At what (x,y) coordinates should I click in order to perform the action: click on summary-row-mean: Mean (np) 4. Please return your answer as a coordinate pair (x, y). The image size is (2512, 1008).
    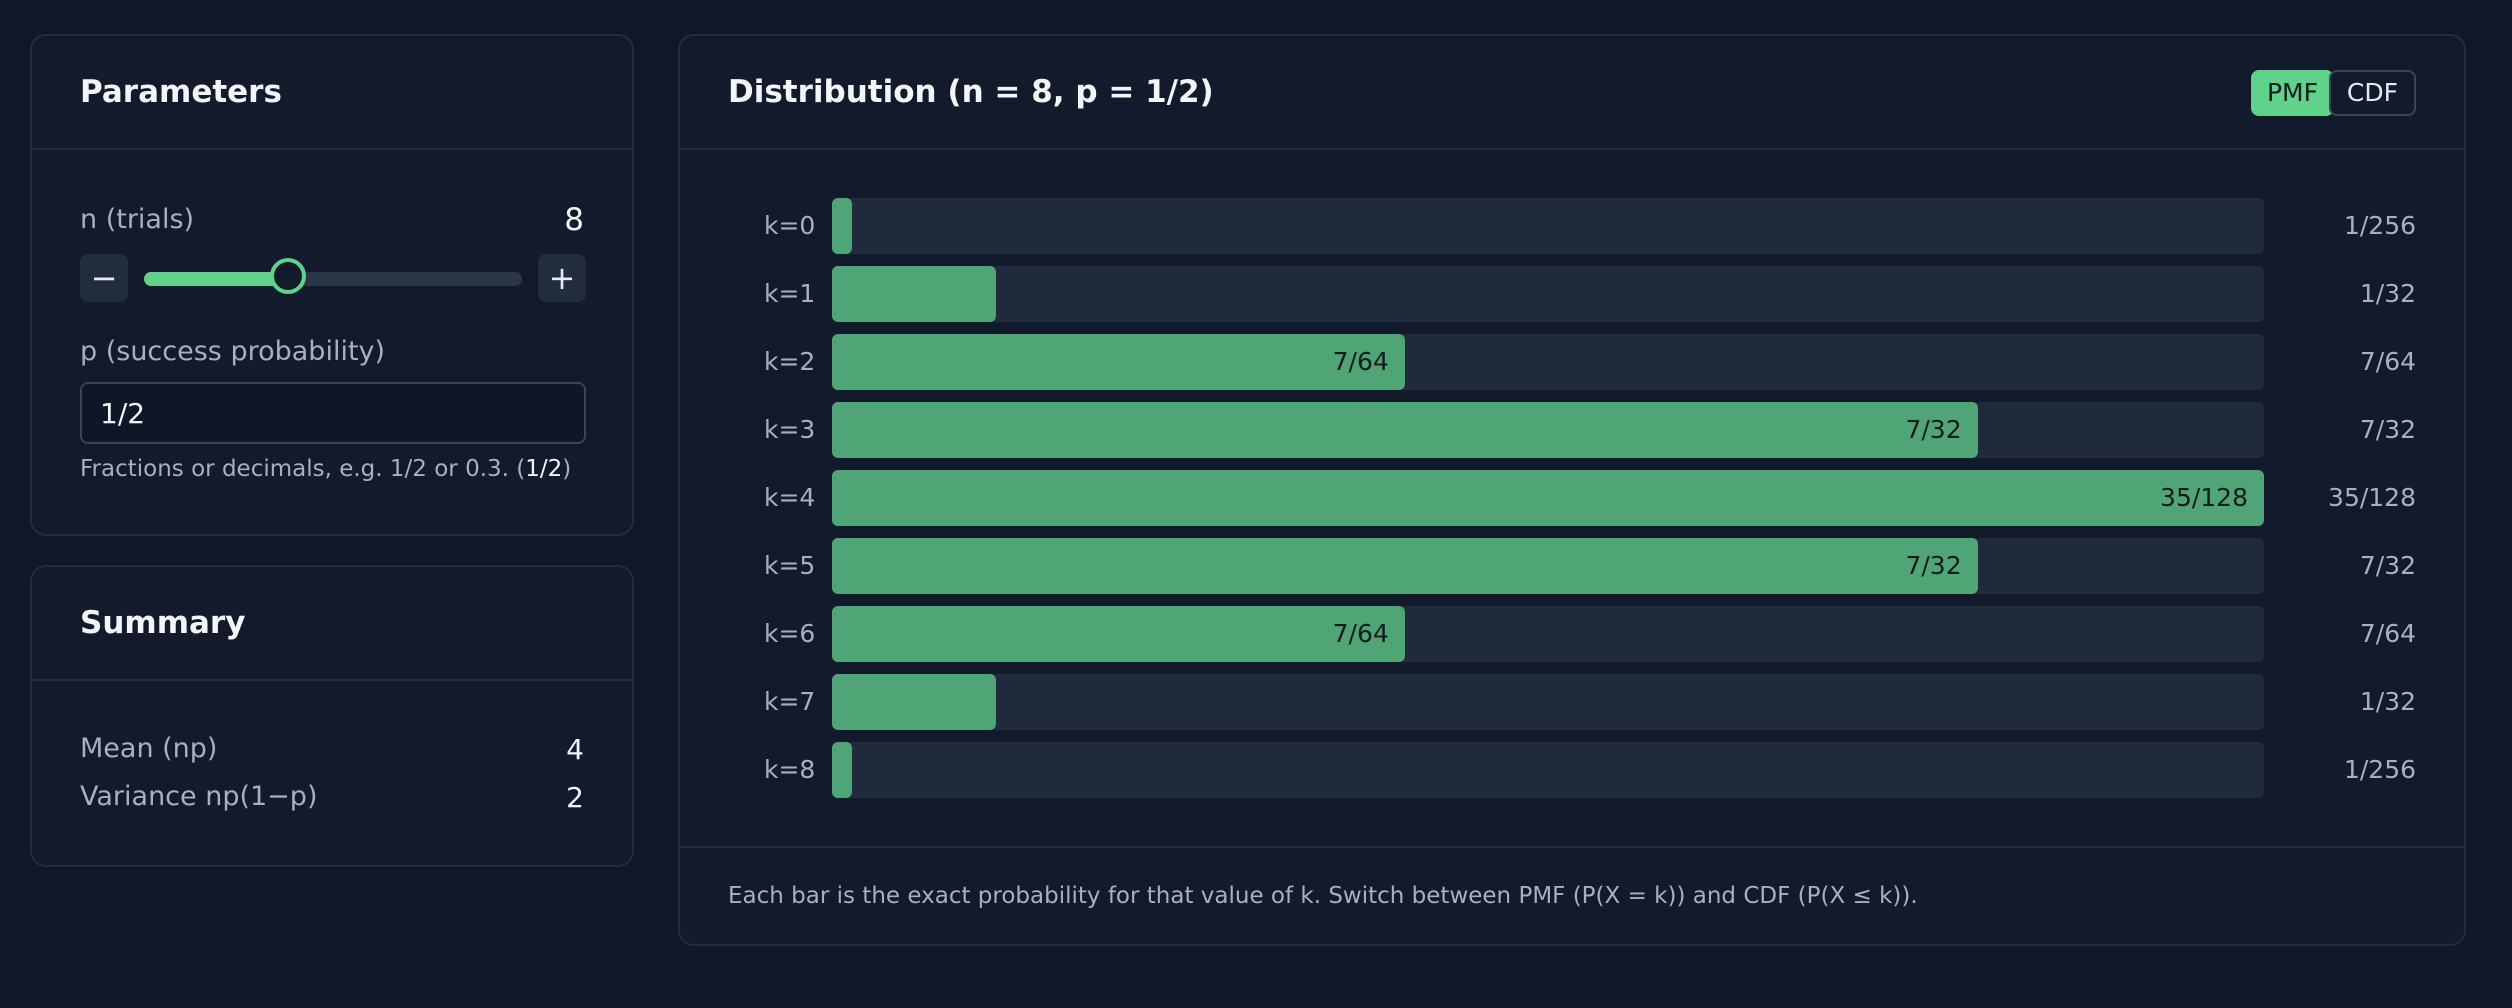
    Looking at the image, I should click on (332, 753).